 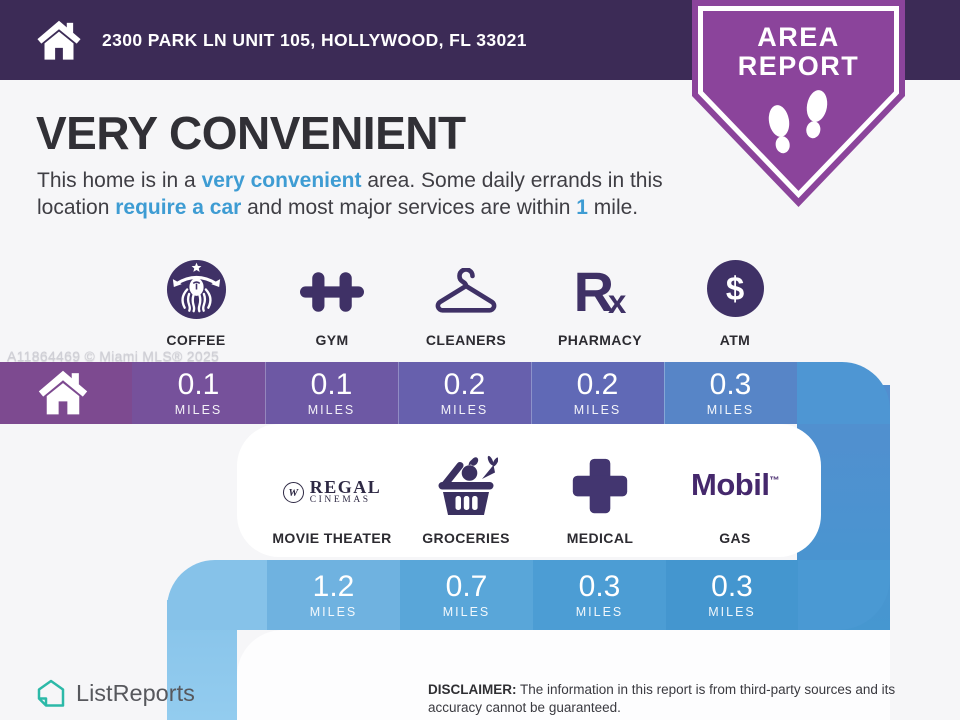 I want to click on listreports-logo: ListReports, so click(x=115, y=693).